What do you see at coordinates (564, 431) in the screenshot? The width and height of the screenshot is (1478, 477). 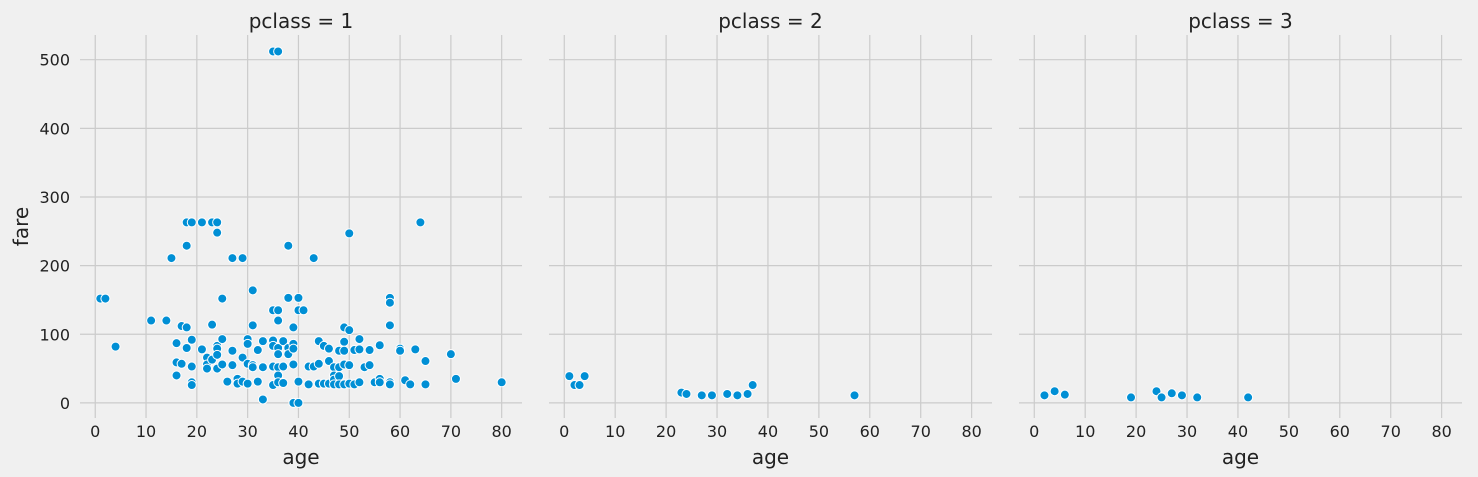 I see `panel-2-x-tick-label: 0` at bounding box center [564, 431].